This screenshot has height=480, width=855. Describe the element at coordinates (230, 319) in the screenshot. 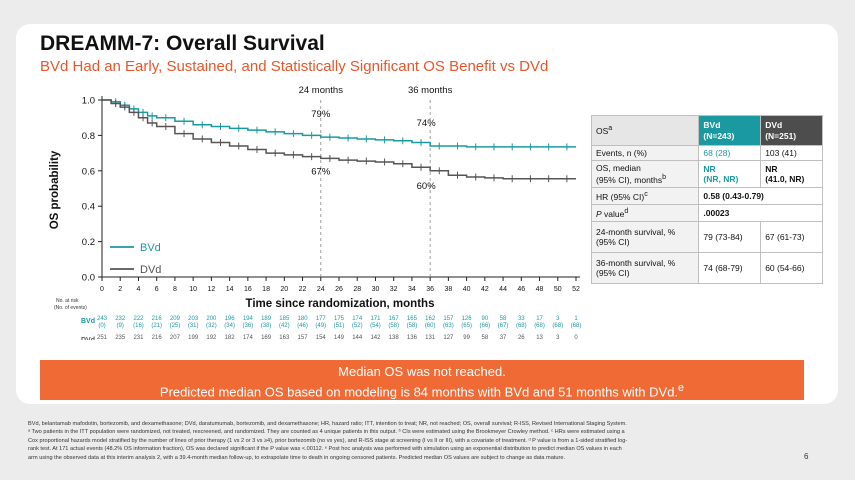

I see `risk-at-risk-value: 196` at that location.